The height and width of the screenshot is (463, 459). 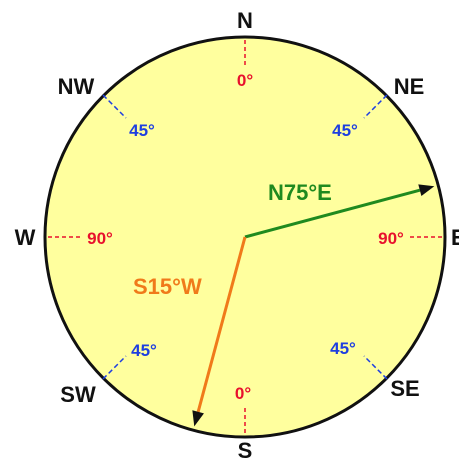 What do you see at coordinates (375, 367) in the screenshot?
I see `se-tick` at bounding box center [375, 367].